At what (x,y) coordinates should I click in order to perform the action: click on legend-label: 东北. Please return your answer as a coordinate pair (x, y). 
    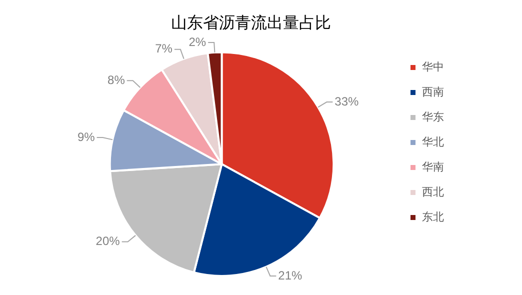
    Looking at the image, I should click on (433, 217).